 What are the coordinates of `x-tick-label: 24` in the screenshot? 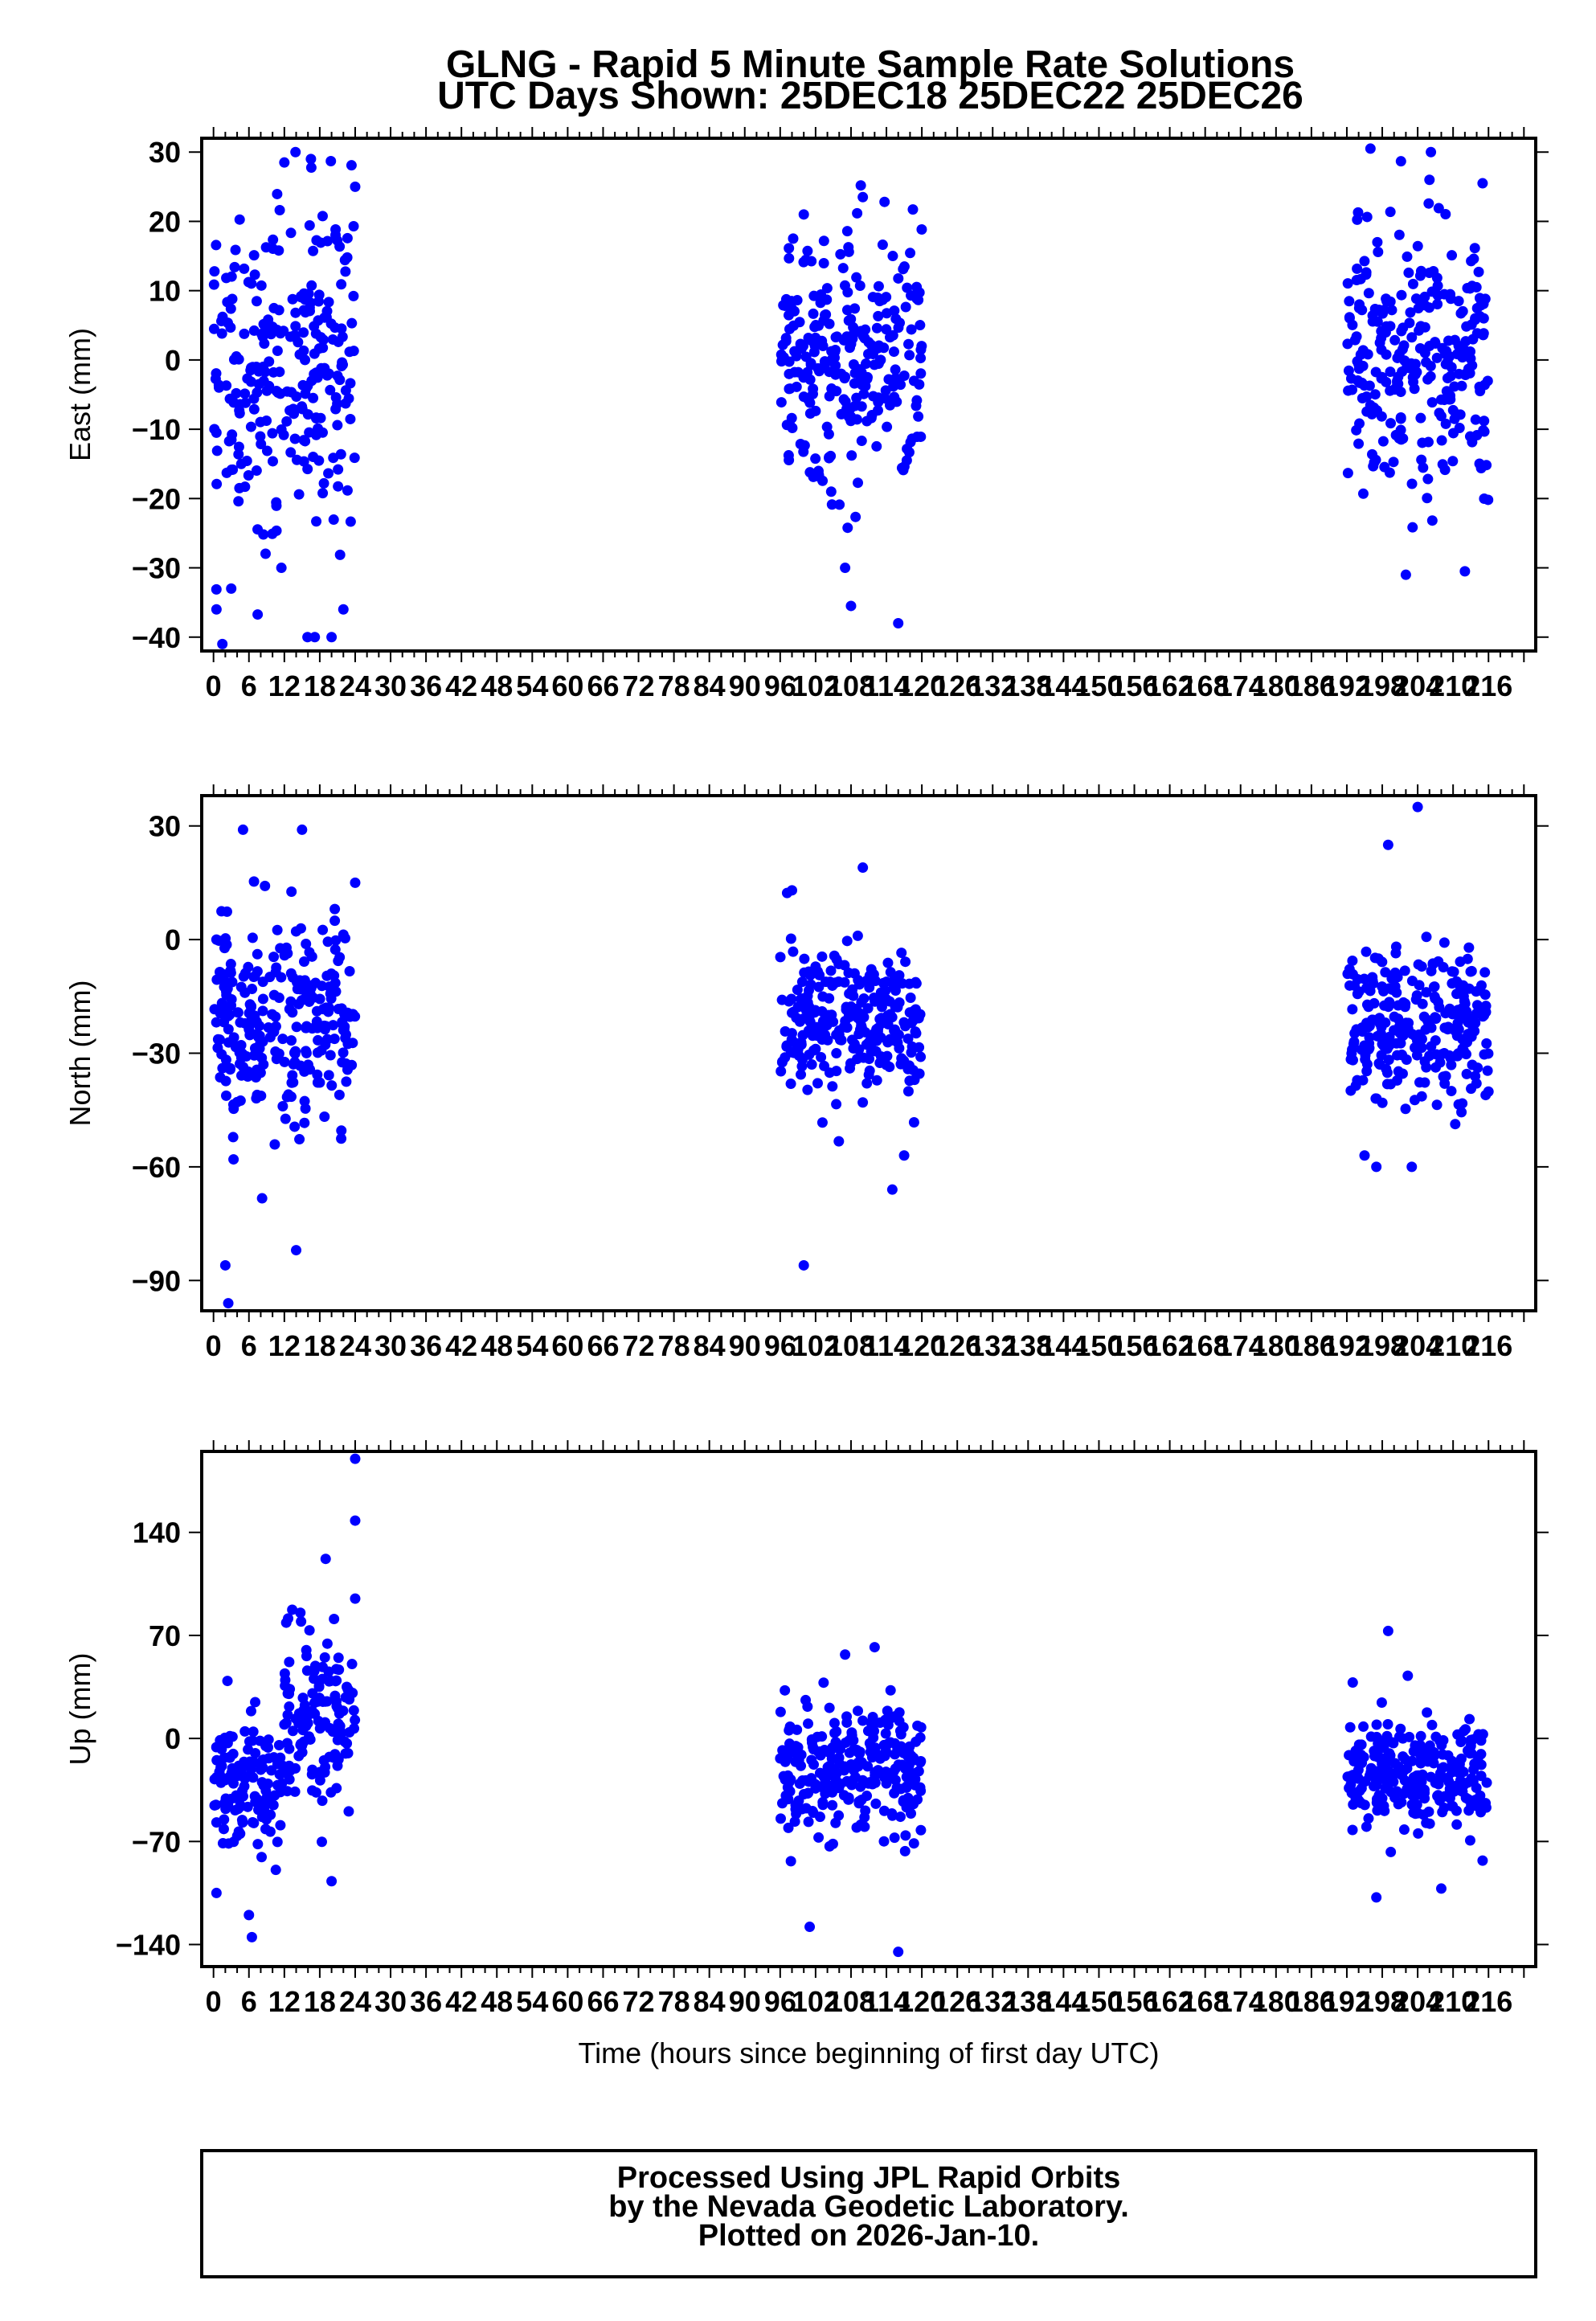 It's located at (355, 685).